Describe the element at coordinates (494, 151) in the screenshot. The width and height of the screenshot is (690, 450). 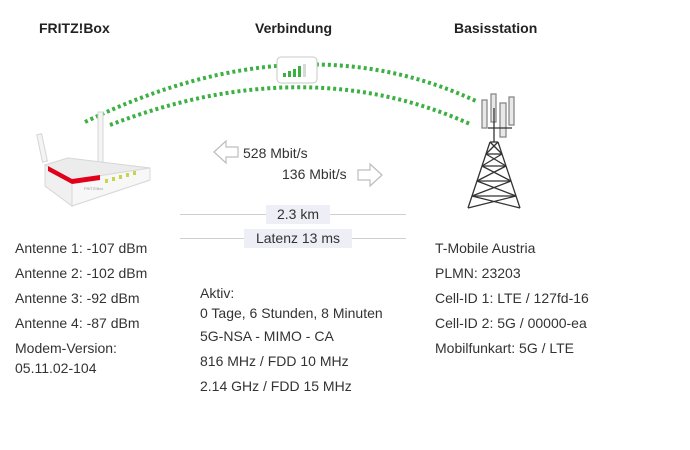
I see `cell-tower-icon` at that location.